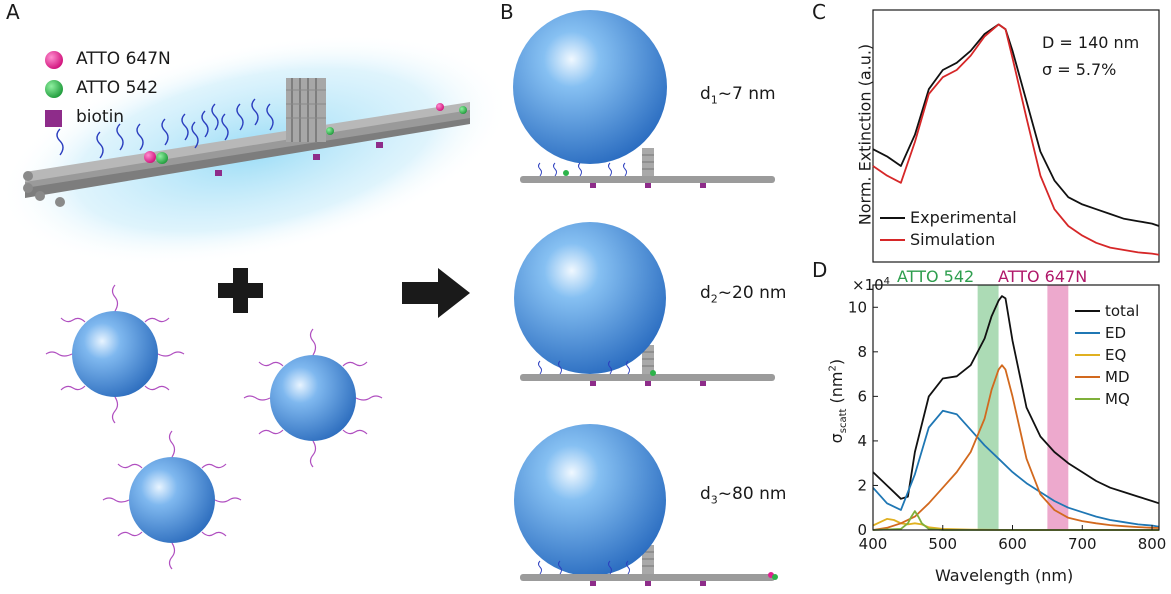 The image size is (1171, 594). I want to click on chart-d-series-md, so click(1016, 447).